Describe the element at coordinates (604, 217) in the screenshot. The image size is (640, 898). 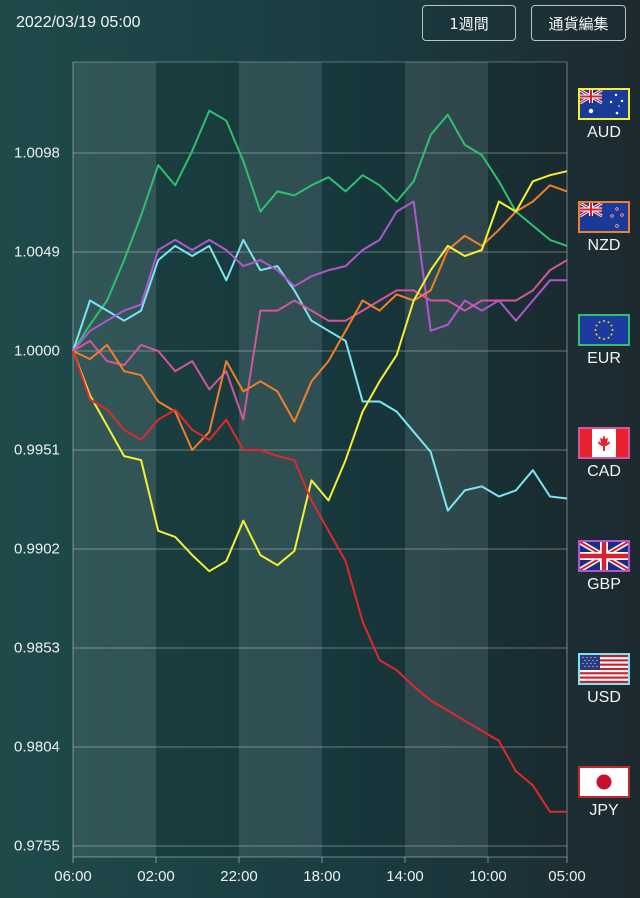
I see `new-zealand-flag-icon` at that location.